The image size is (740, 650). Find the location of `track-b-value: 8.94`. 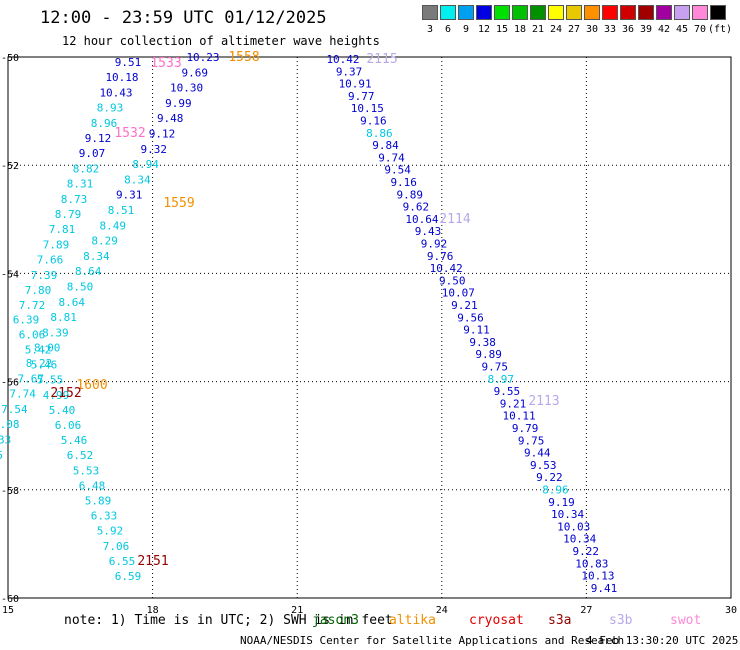

track-b-value: 8.94 is located at coordinates (145, 164).